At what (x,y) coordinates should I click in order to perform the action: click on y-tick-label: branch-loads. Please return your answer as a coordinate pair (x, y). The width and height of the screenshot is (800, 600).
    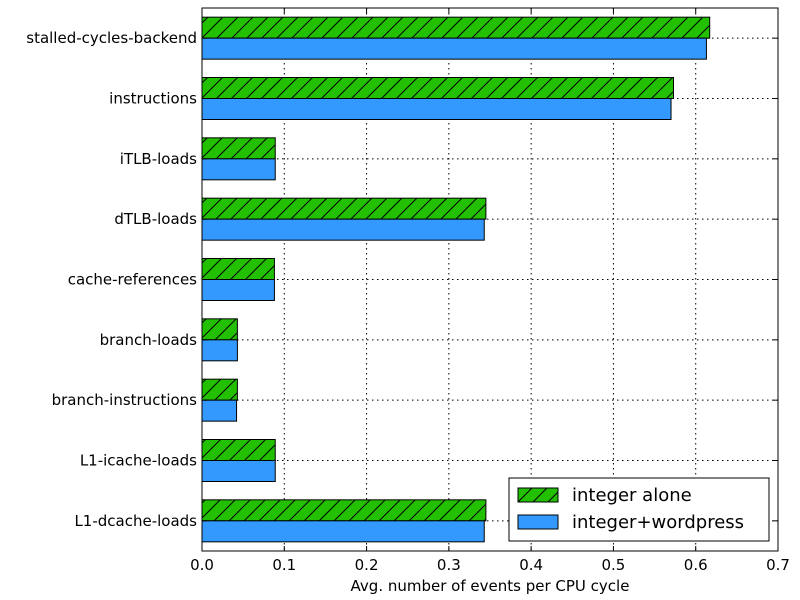
    Looking at the image, I should click on (149, 340).